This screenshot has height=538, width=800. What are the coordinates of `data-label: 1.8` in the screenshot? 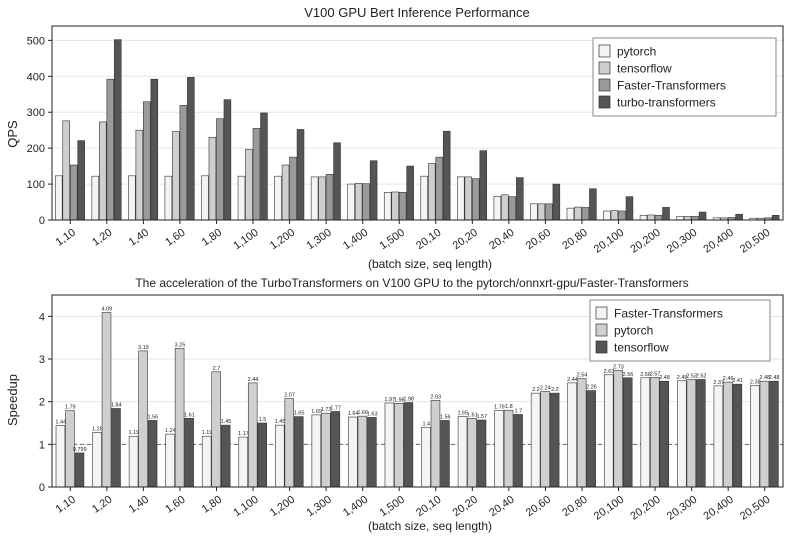 It's located at (509, 407).